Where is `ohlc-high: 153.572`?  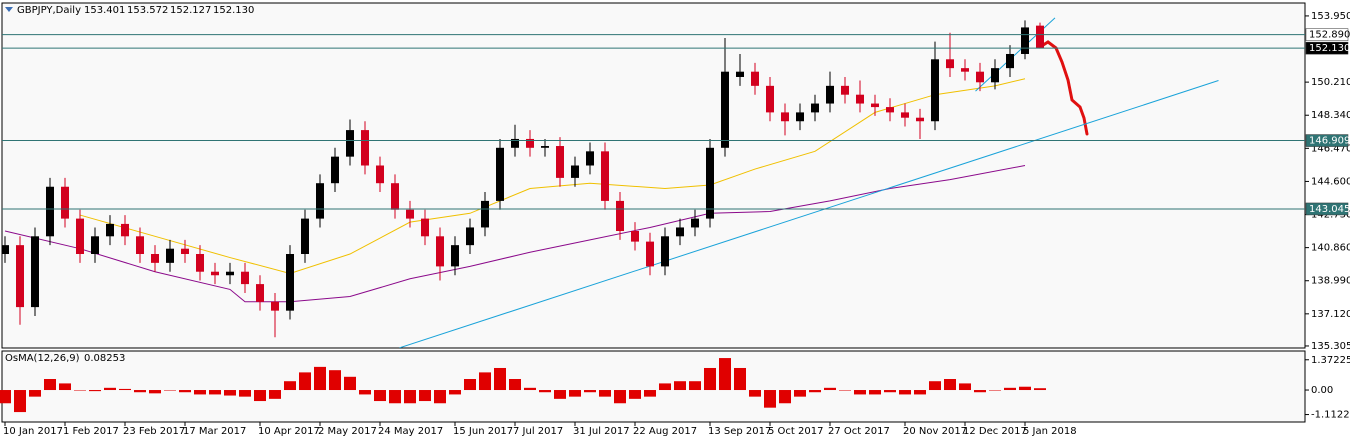
ohlc-high: 153.572 is located at coordinates (147, 10).